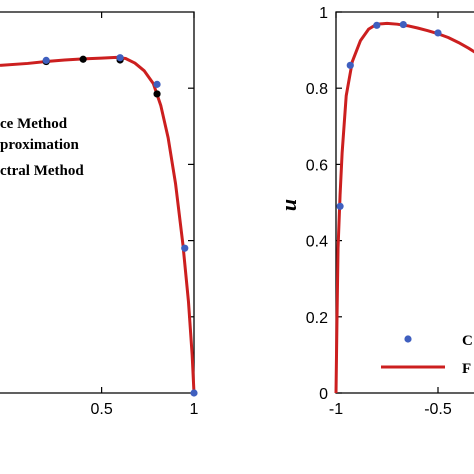  Describe the element at coordinates (427, 355) in the screenshot. I see `right-legend: C F` at that location.